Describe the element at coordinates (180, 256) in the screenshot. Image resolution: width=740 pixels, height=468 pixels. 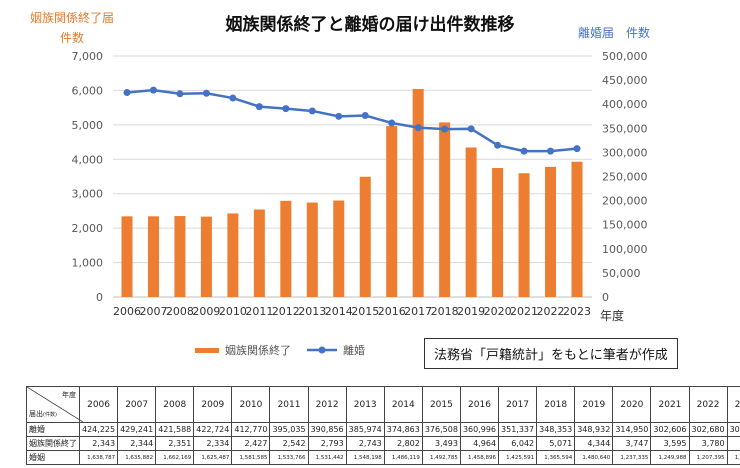
I see `bar-2008` at that location.